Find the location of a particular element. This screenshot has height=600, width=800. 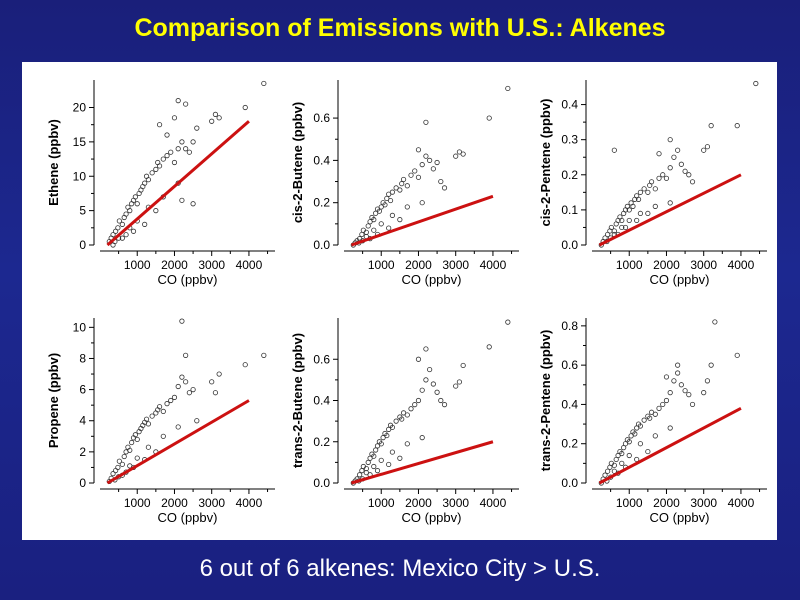

y-tick-label: 5 is located at coordinates (82, 211).